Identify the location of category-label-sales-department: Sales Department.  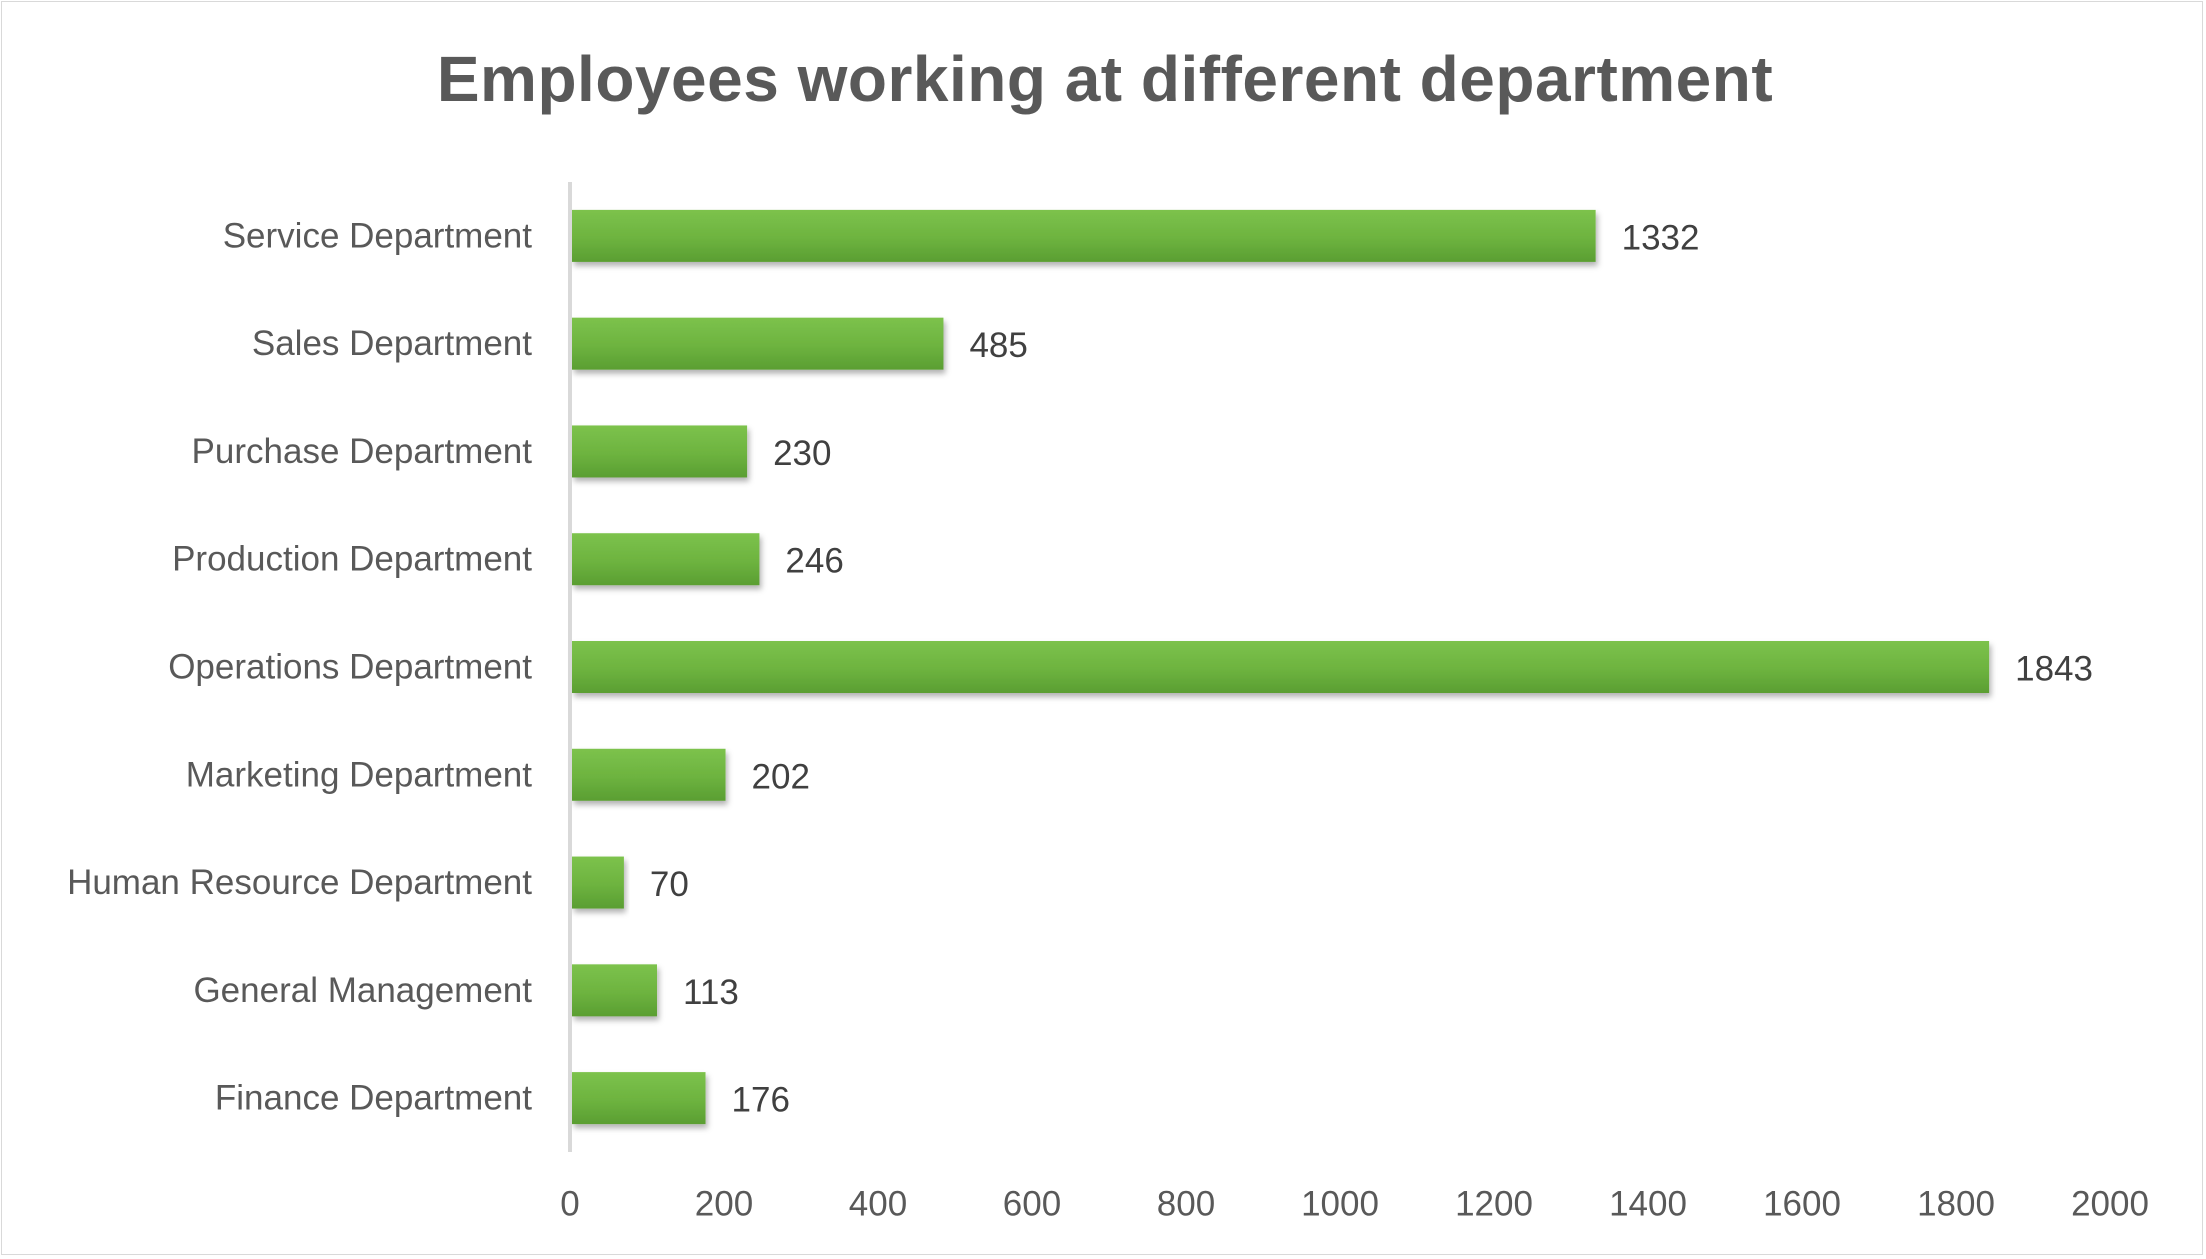
(392, 343).